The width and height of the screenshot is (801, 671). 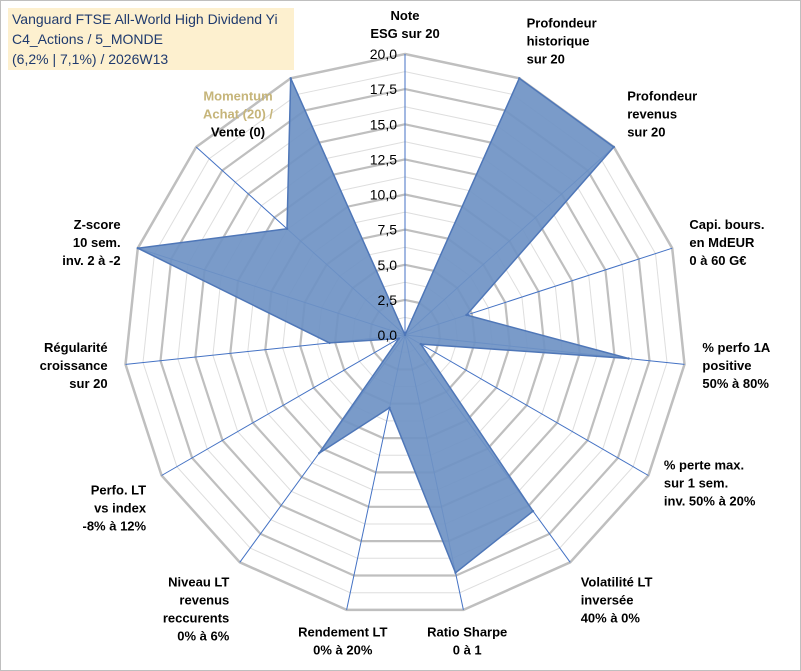 What do you see at coordinates (198, 581) in the screenshot?
I see `axis-label: Niveau LT` at bounding box center [198, 581].